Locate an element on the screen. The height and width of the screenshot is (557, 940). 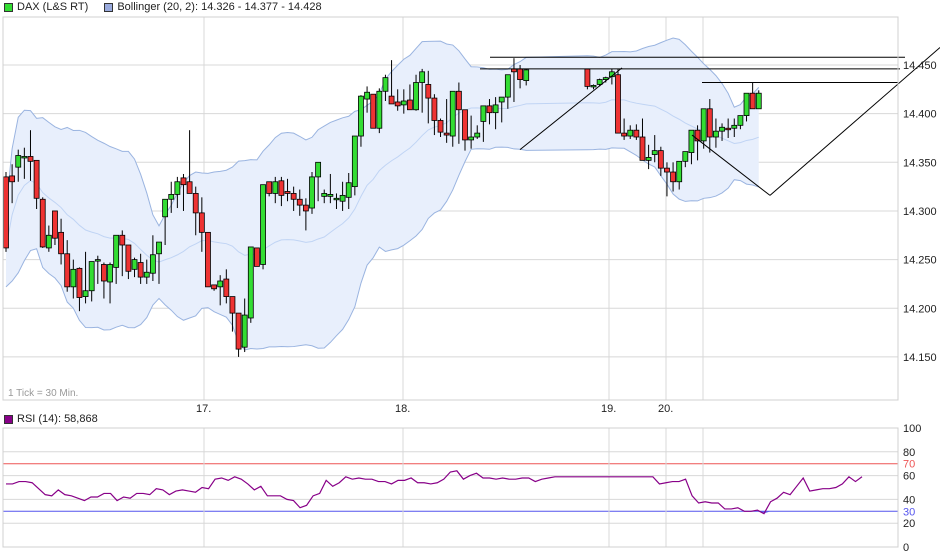
price-tick-label: 14.300 is located at coordinates (920, 212).